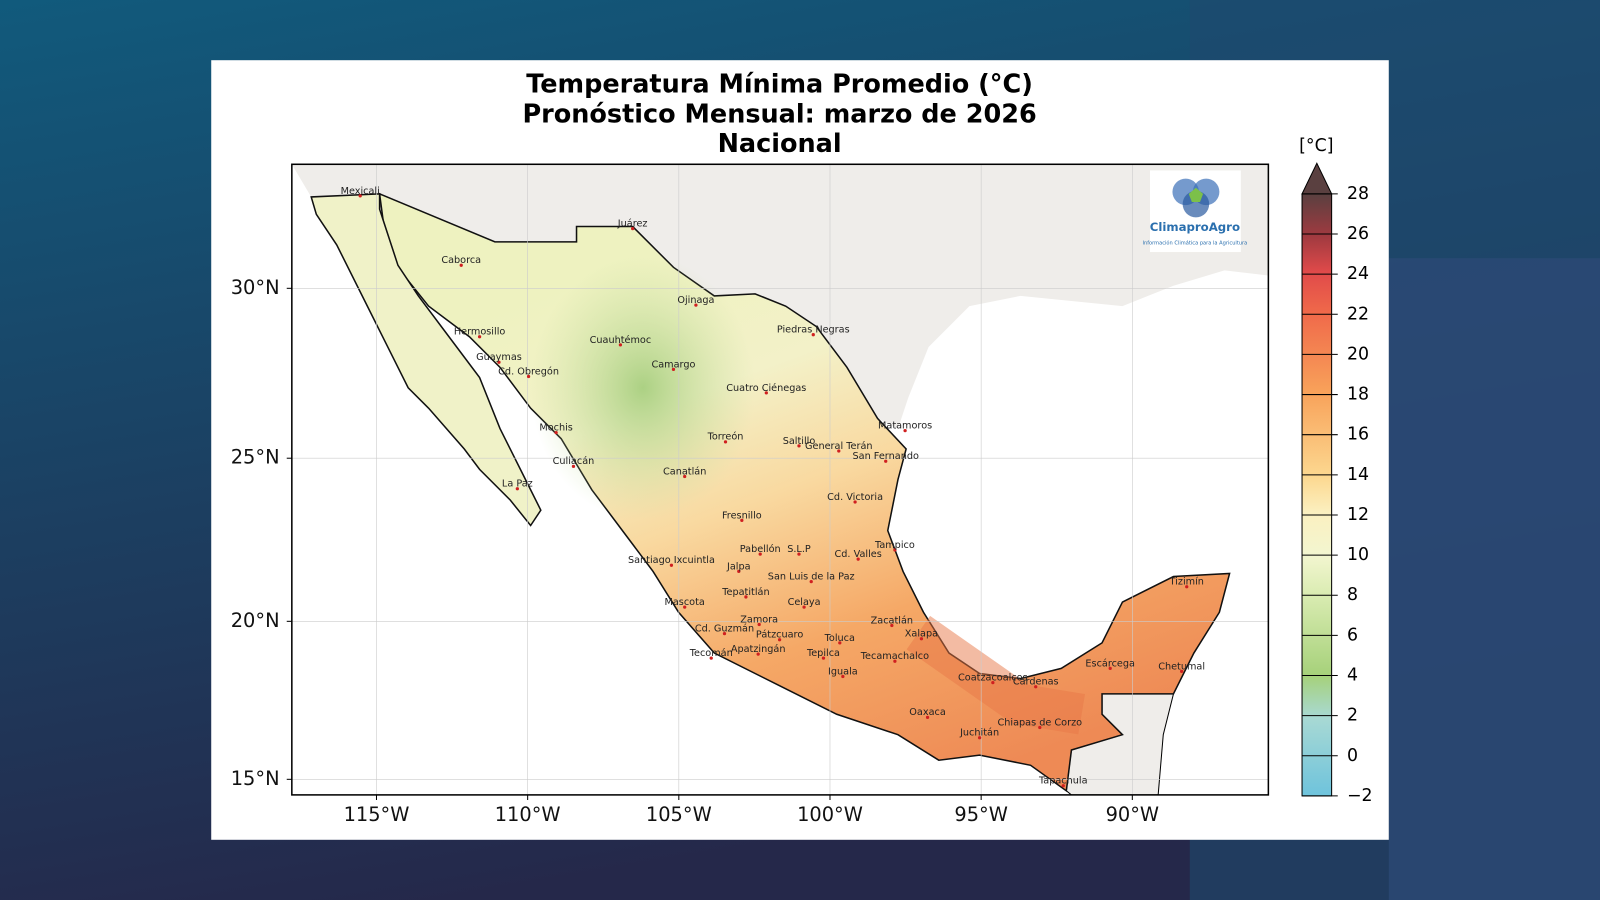  Describe the element at coordinates (1196, 204) in the screenshot. I see `logo-circle` at that location.